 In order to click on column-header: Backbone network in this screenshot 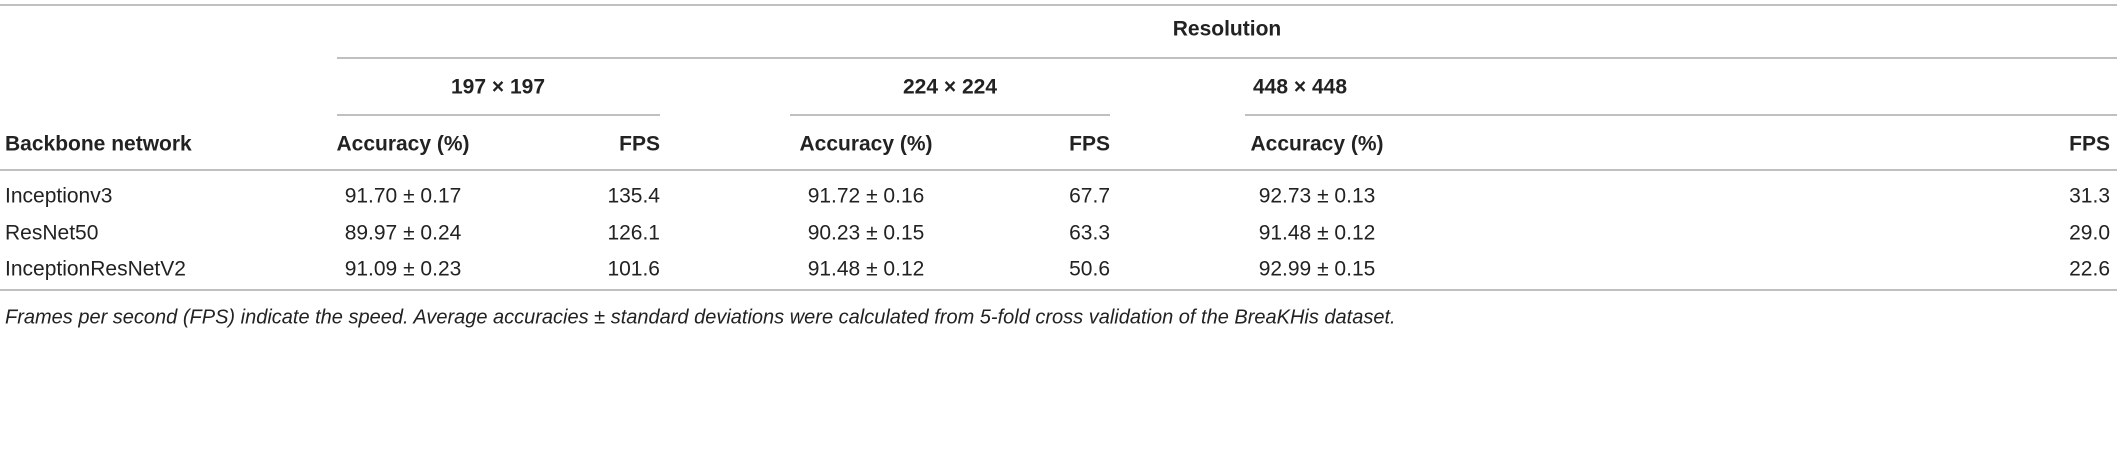, I will do `click(98, 144)`.